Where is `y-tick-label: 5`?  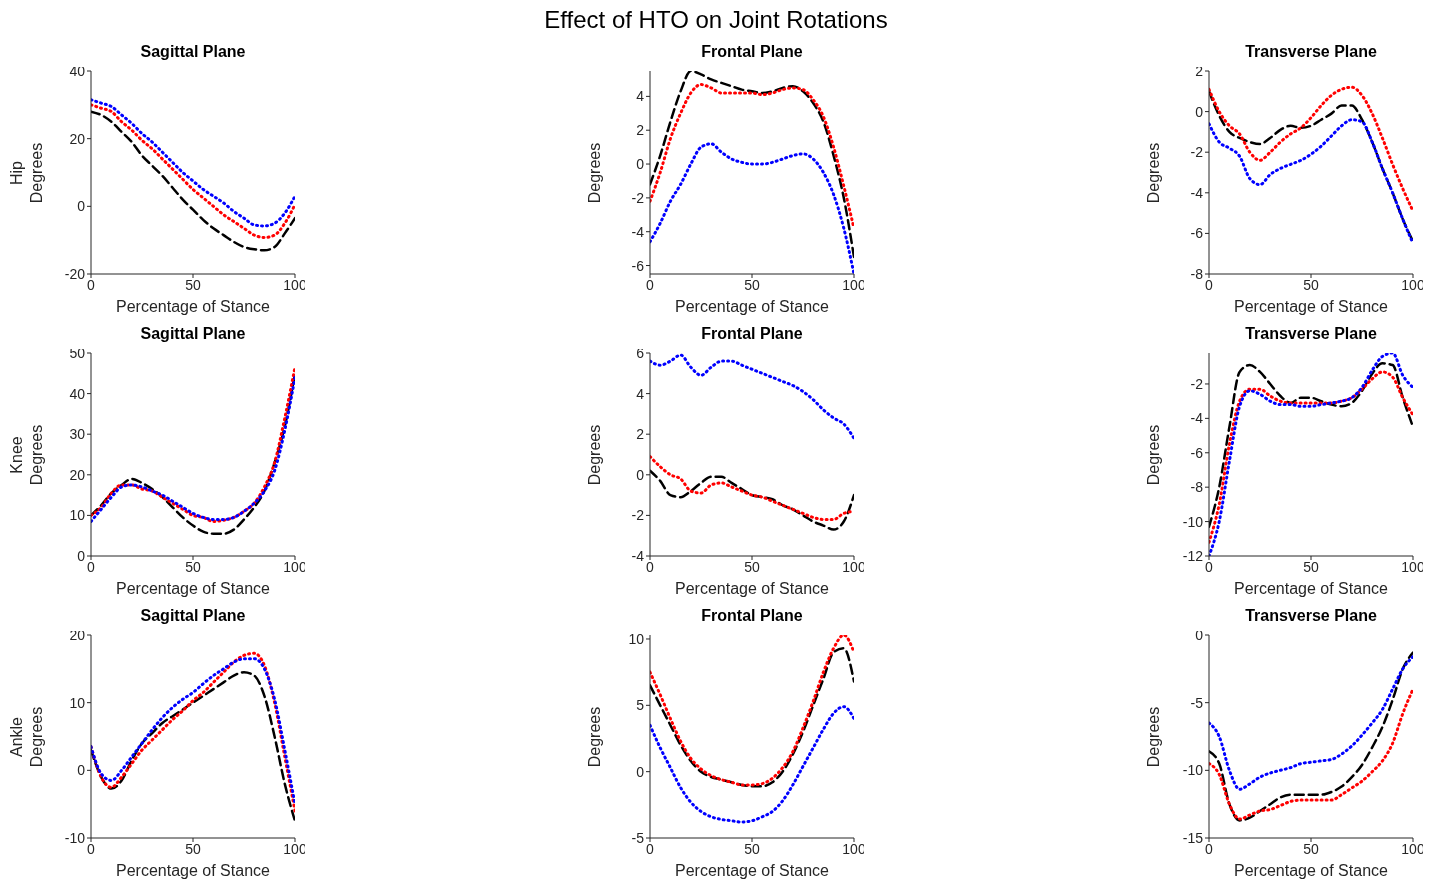
y-tick-label: 5 is located at coordinates (640, 705).